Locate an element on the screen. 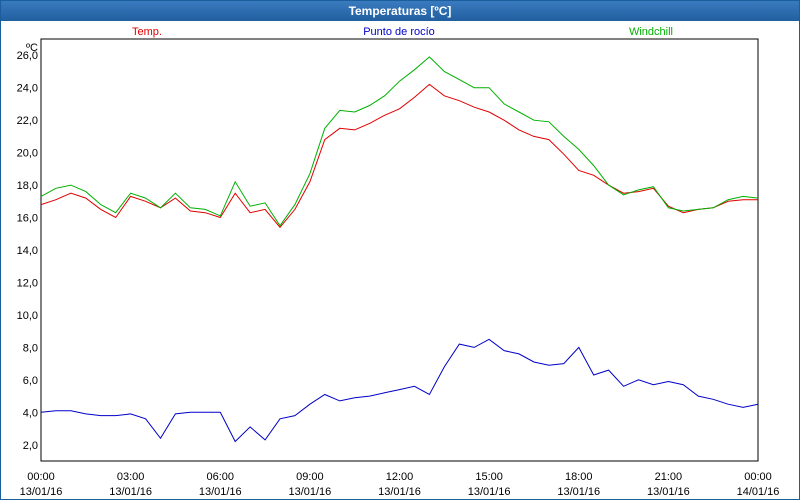 The width and height of the screenshot is (800, 500). legend-entry-0: Temp. is located at coordinates (147, 32).